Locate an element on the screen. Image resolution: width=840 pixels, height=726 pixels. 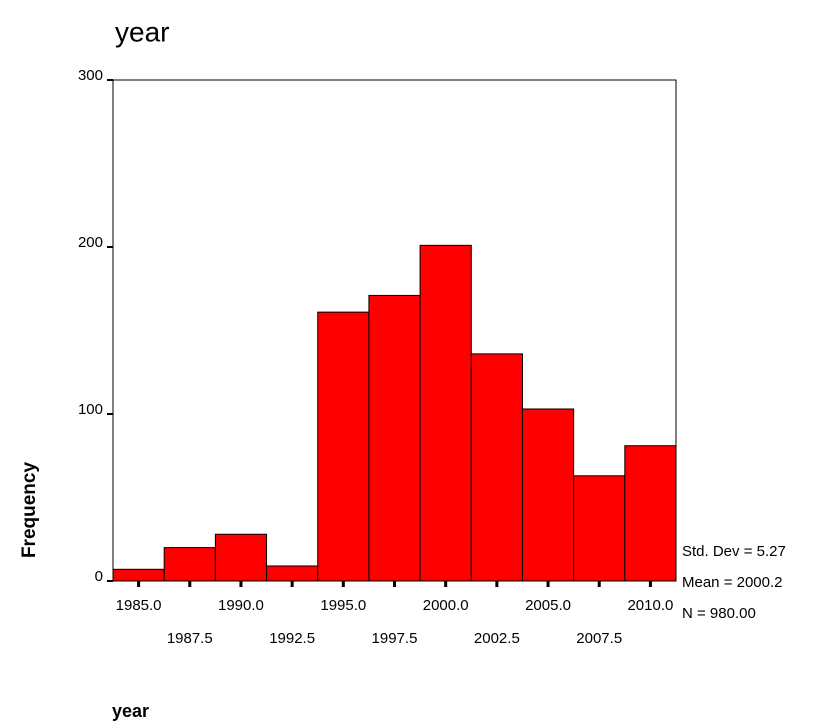
x-tick-label: 1992.5 is located at coordinates (292, 638).